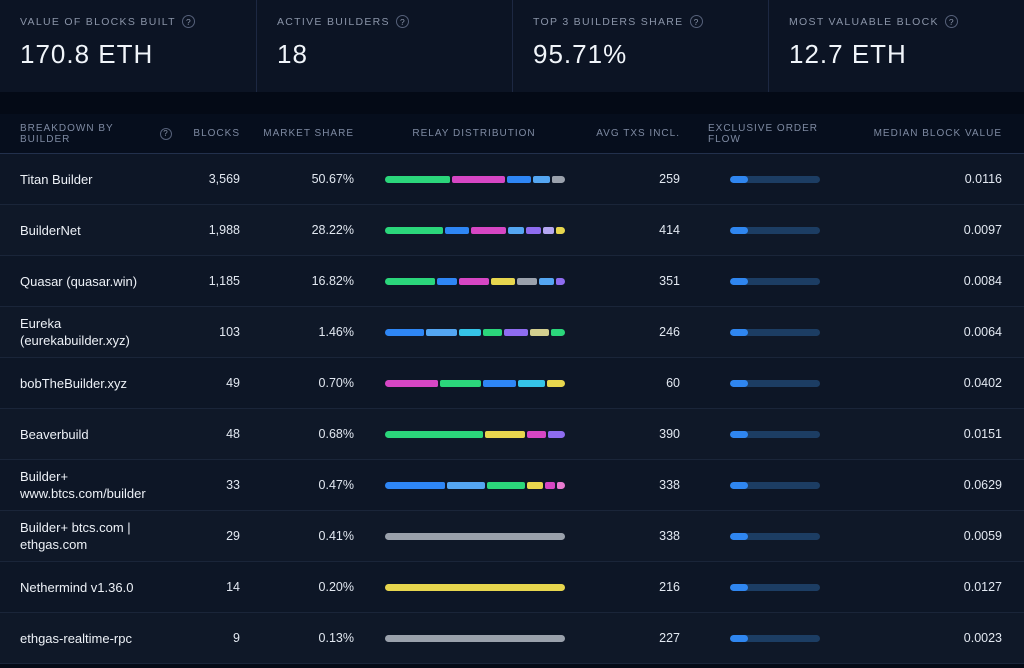 The height and width of the screenshot is (668, 1024). Describe the element at coordinates (292, 54) in the screenshot. I see `stat-value: 18` at that location.